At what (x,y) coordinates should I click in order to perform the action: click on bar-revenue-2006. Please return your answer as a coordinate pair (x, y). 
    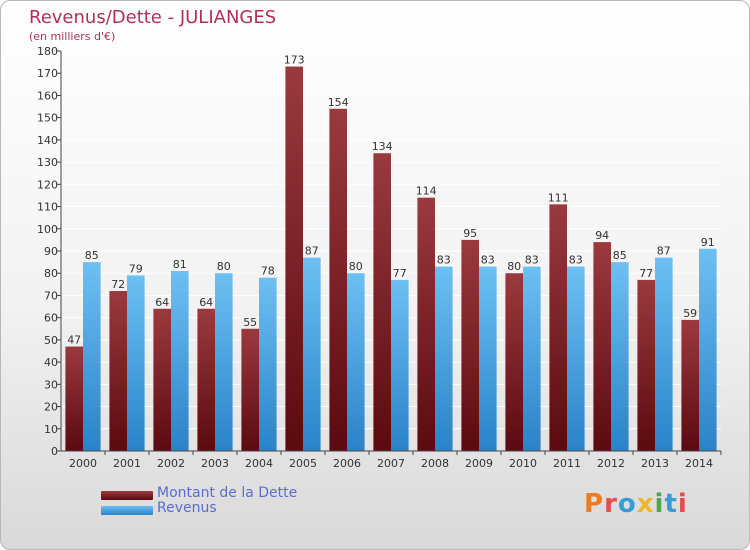
    Looking at the image, I should click on (356, 362).